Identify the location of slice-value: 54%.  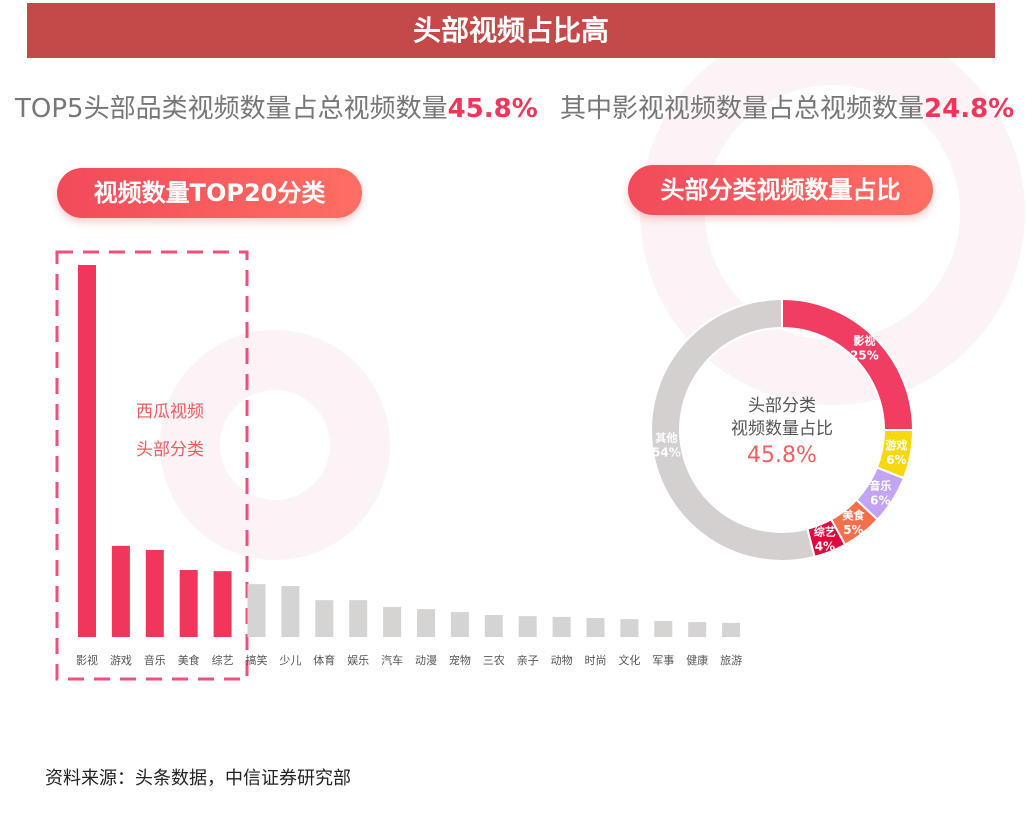
(666, 453).